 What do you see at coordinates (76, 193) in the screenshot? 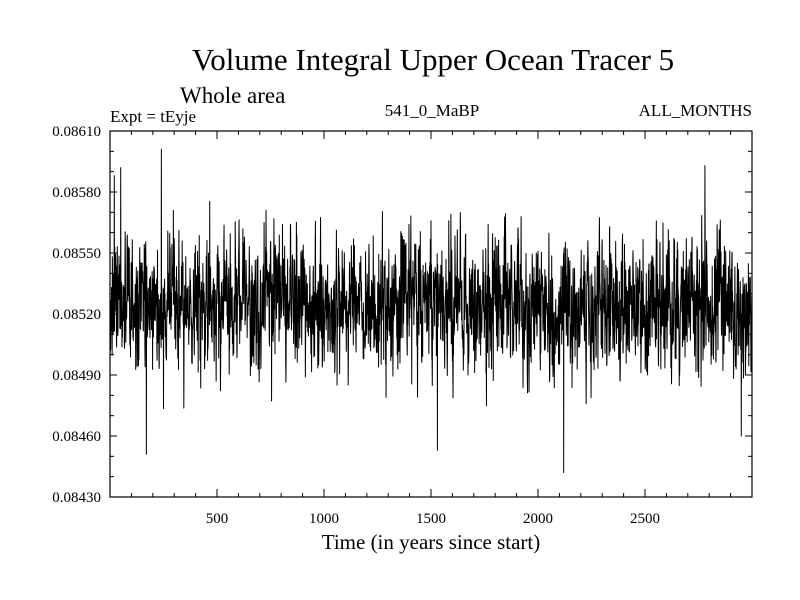
I see `y-tick-label: 0.08580` at bounding box center [76, 193].